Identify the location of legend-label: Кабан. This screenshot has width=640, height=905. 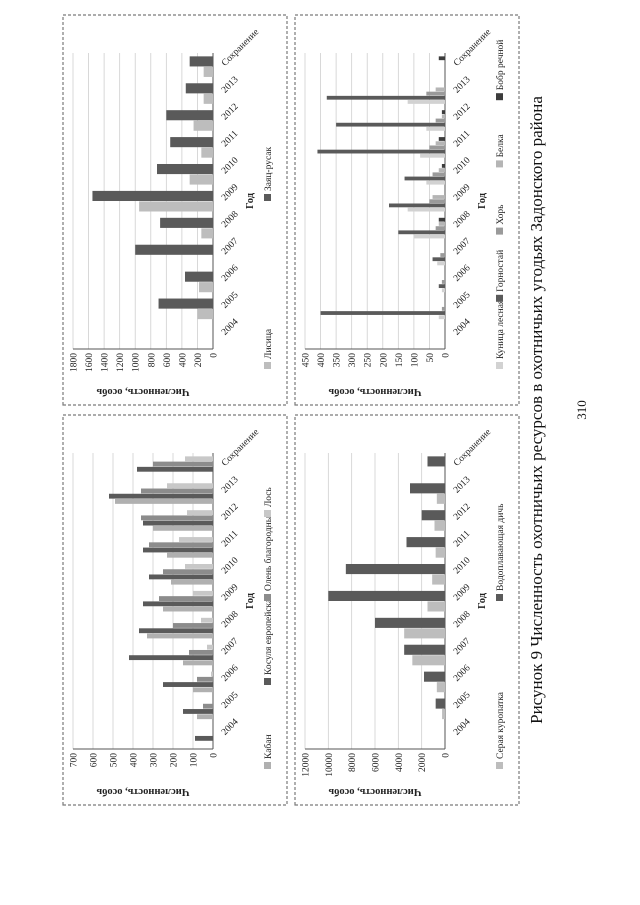
(268, 746).